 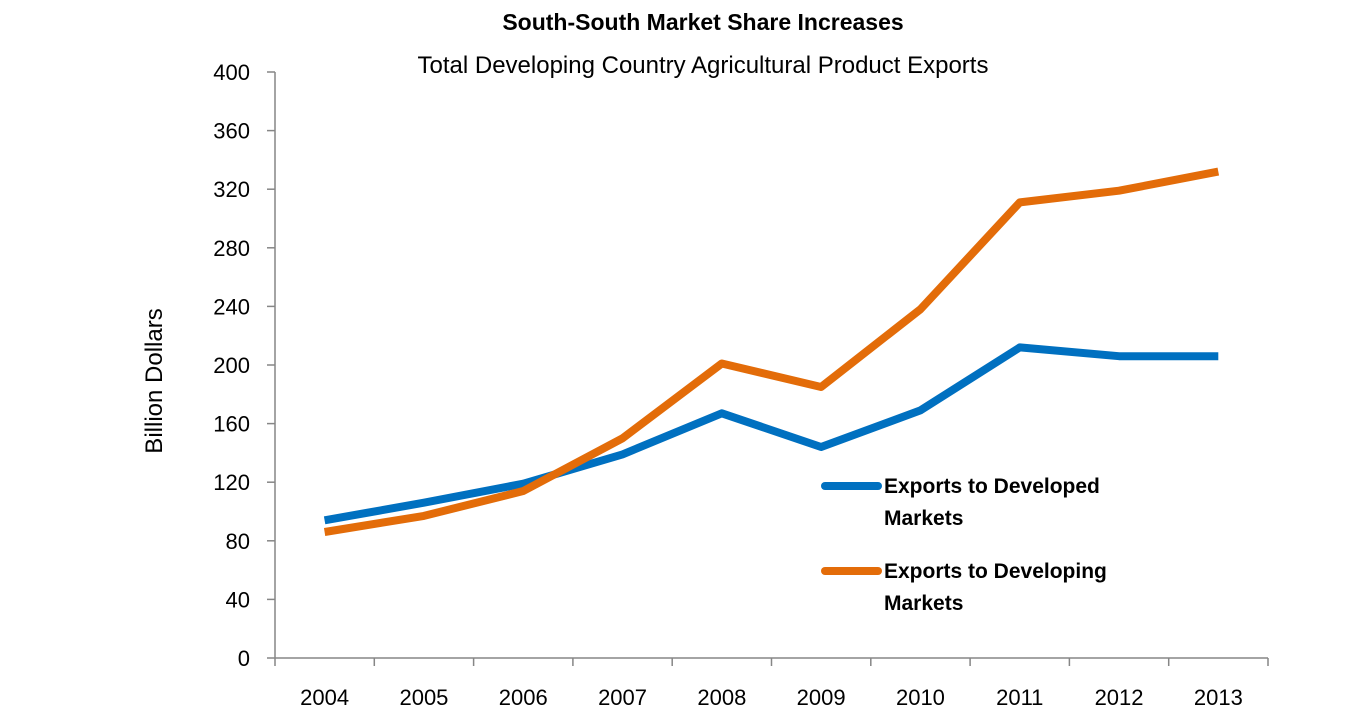 What do you see at coordinates (231, 189) in the screenshot?
I see `y-tick-label: 320` at bounding box center [231, 189].